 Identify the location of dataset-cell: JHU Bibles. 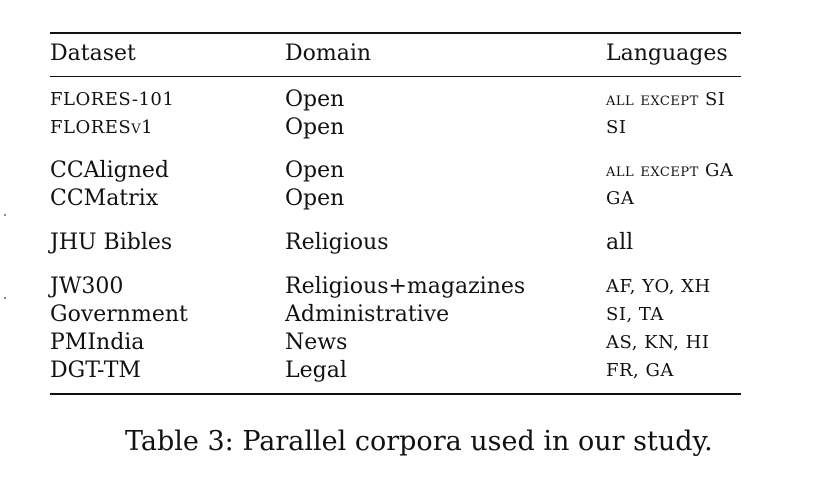
(111, 242).